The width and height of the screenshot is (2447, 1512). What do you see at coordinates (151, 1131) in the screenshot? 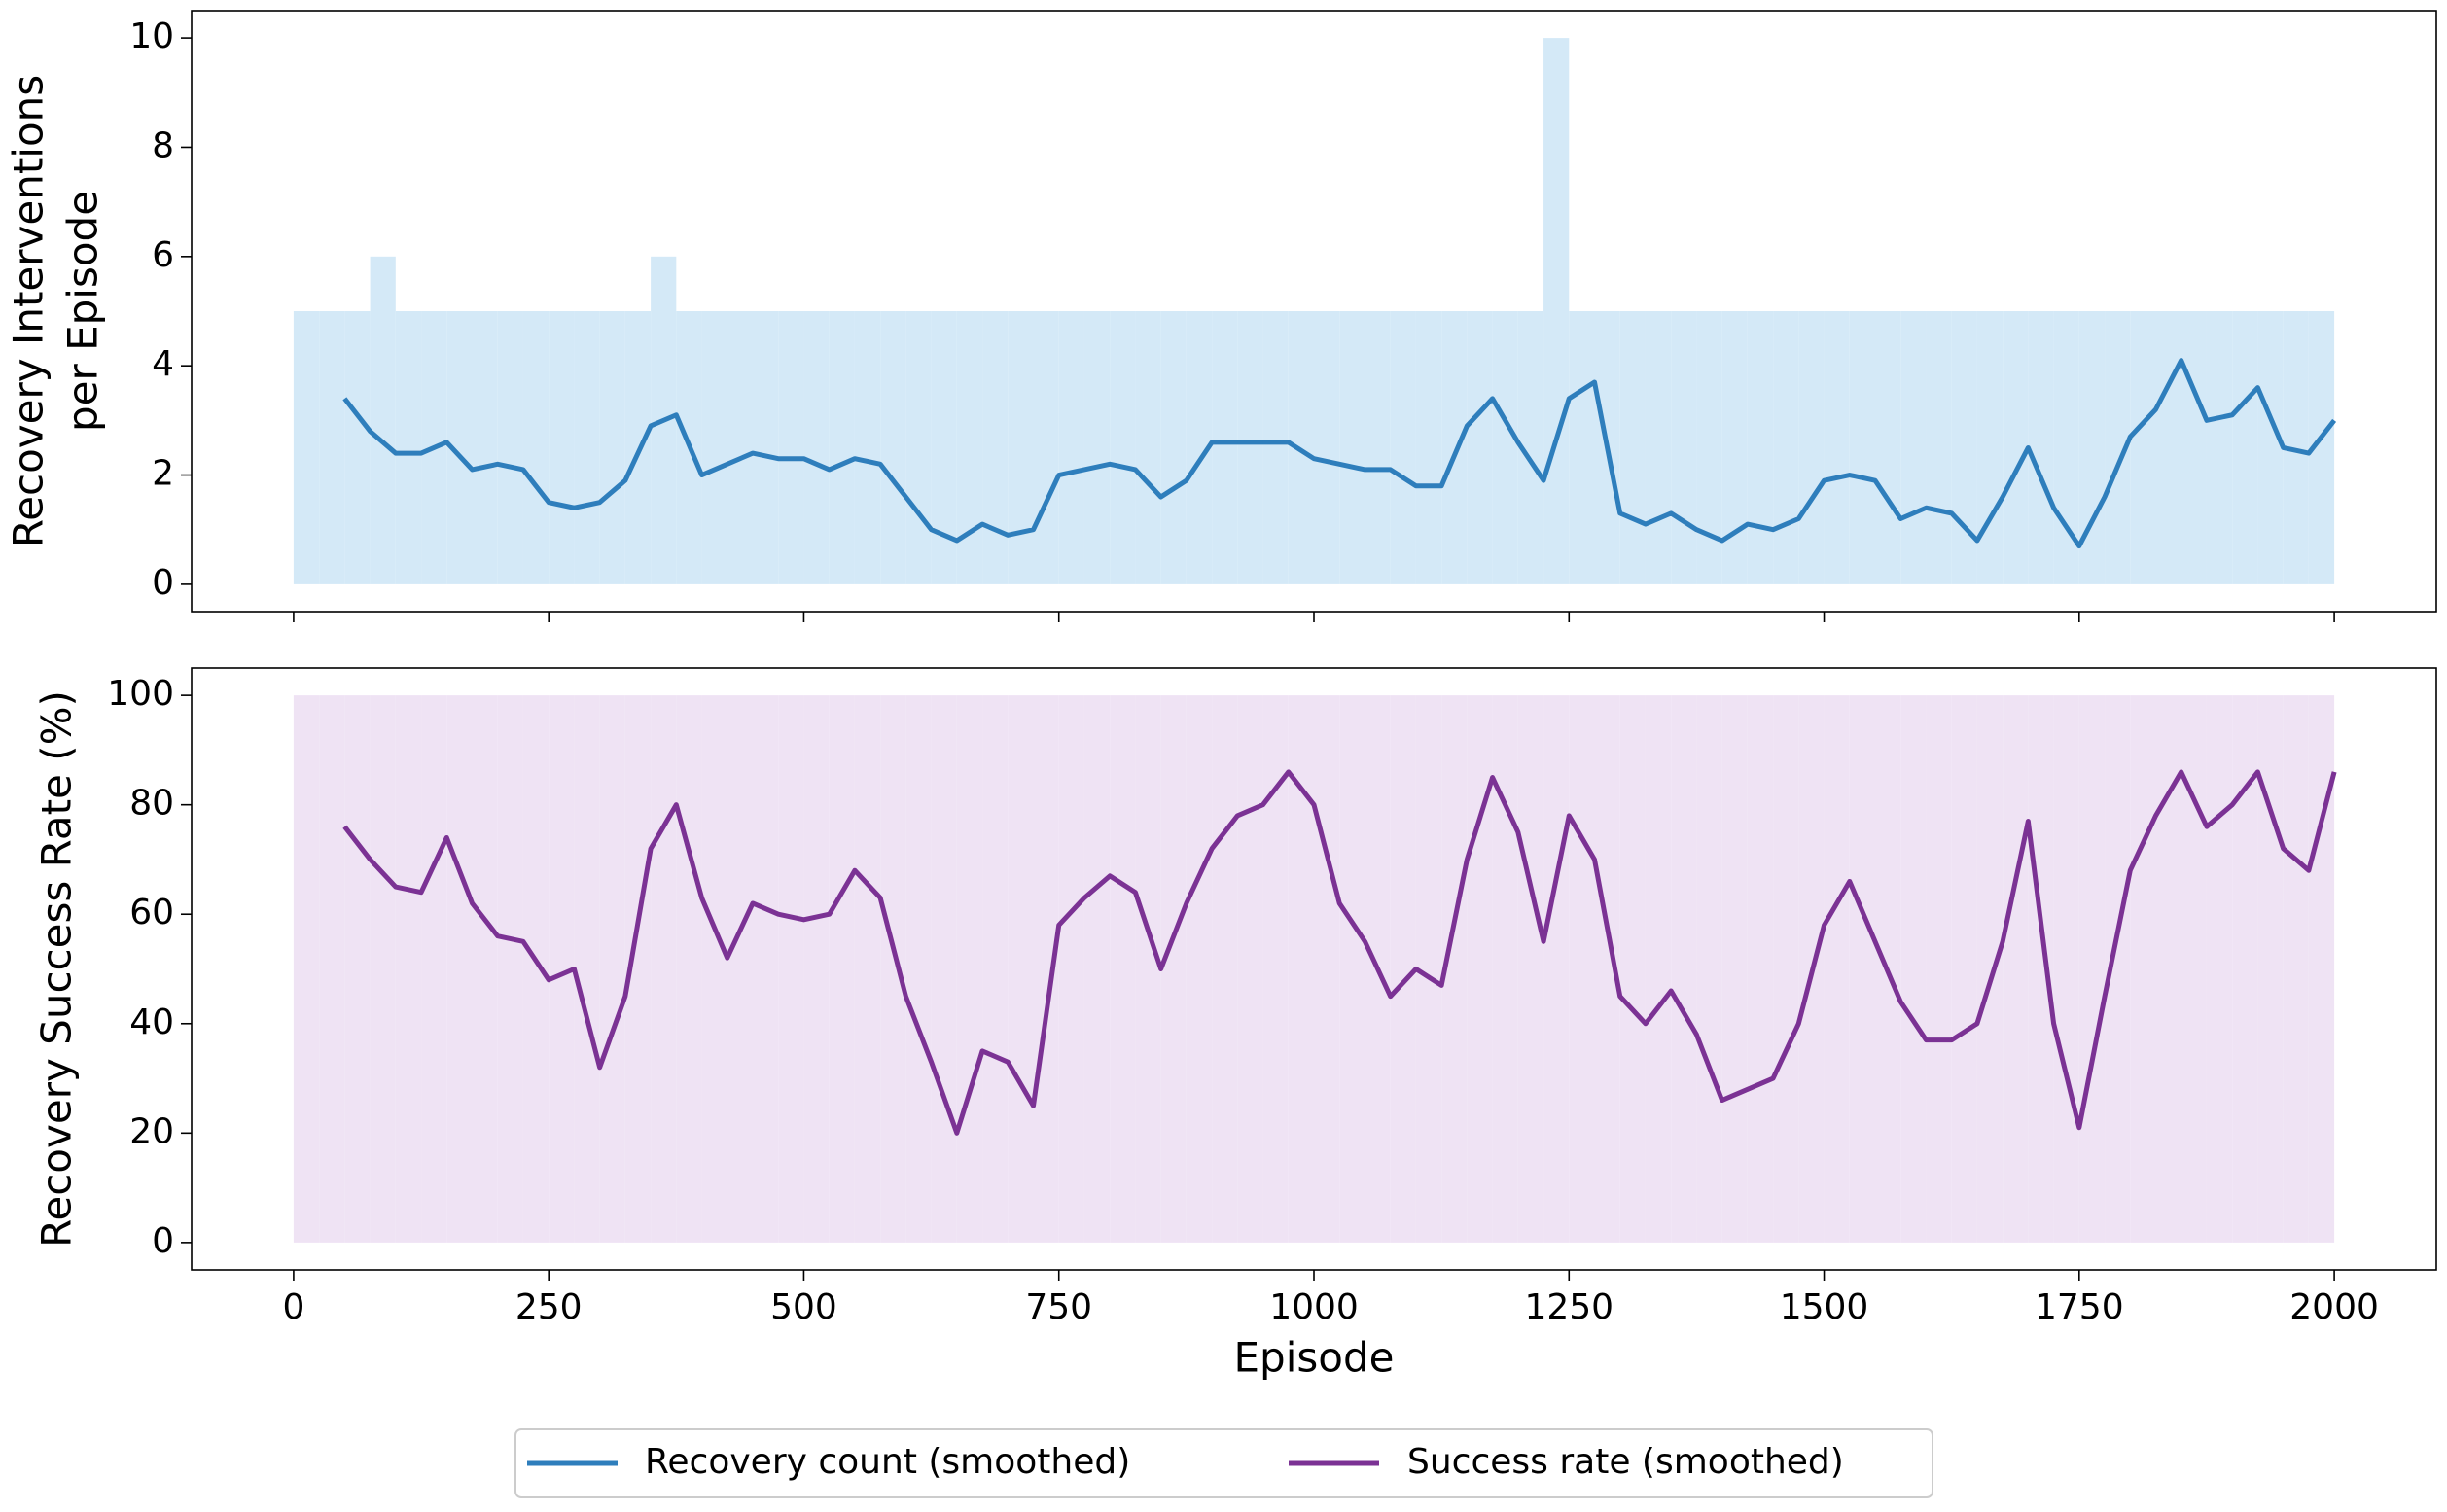
I see `y-tick-label: 20` at bounding box center [151, 1131].